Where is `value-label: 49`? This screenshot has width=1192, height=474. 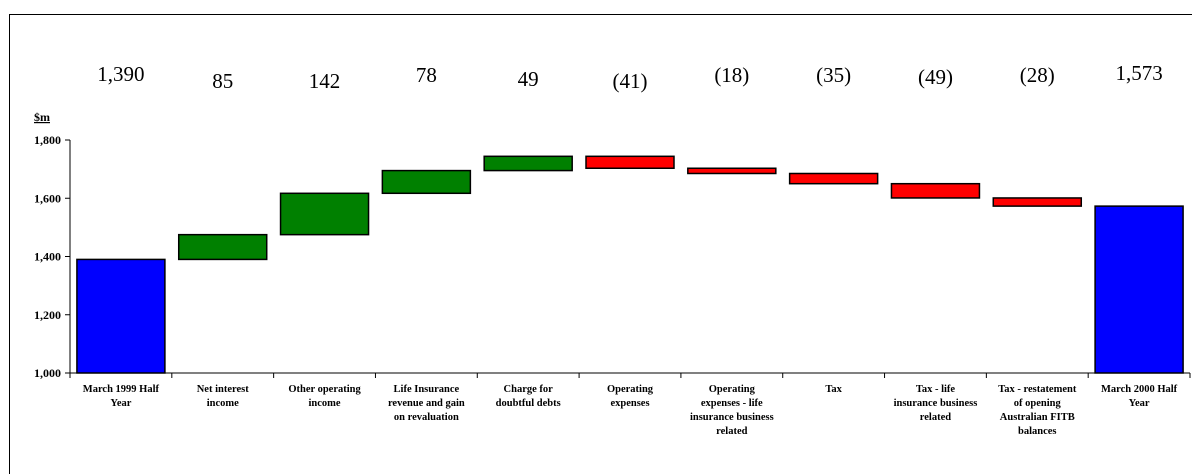
value-label: 49 is located at coordinates (528, 79).